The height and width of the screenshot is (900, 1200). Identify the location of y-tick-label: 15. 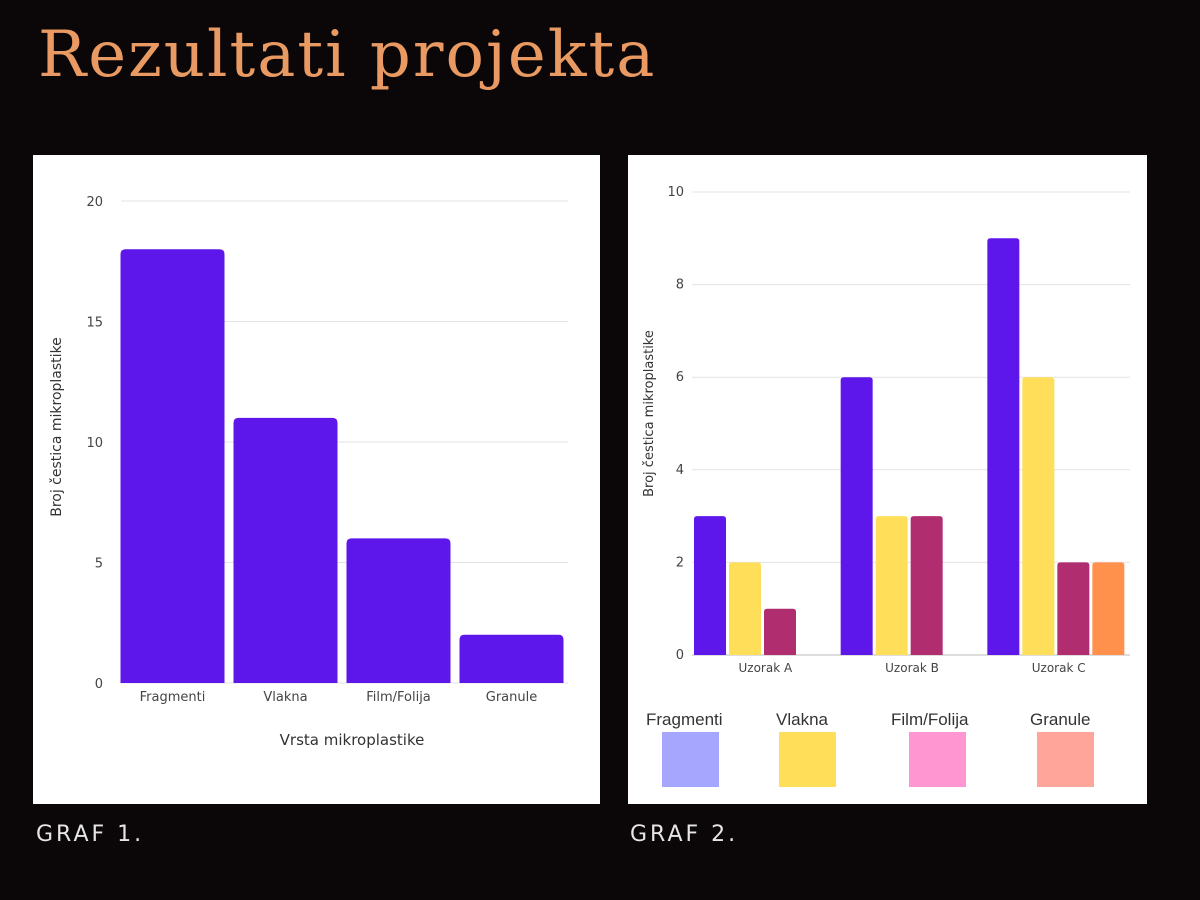
(94, 323).